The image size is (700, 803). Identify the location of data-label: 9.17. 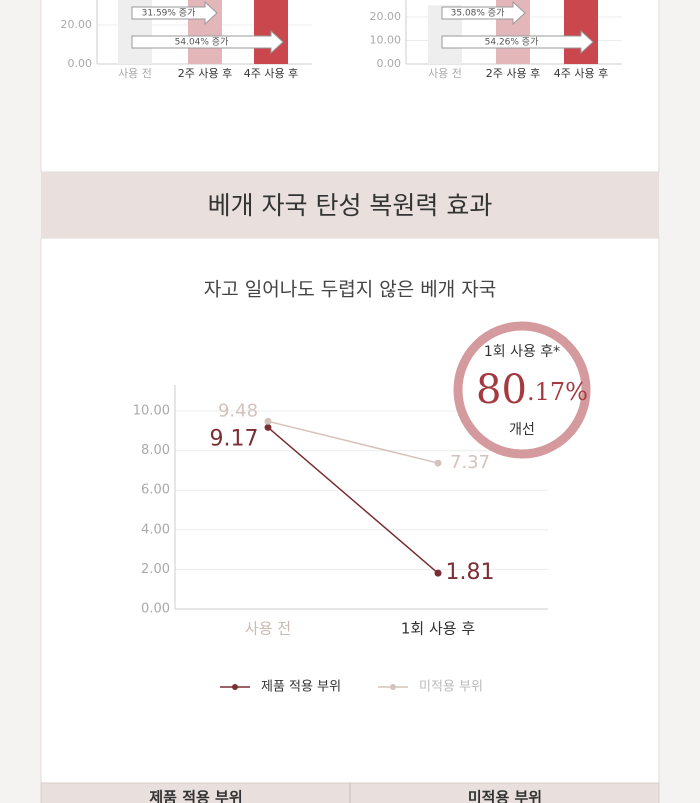
(234, 438).